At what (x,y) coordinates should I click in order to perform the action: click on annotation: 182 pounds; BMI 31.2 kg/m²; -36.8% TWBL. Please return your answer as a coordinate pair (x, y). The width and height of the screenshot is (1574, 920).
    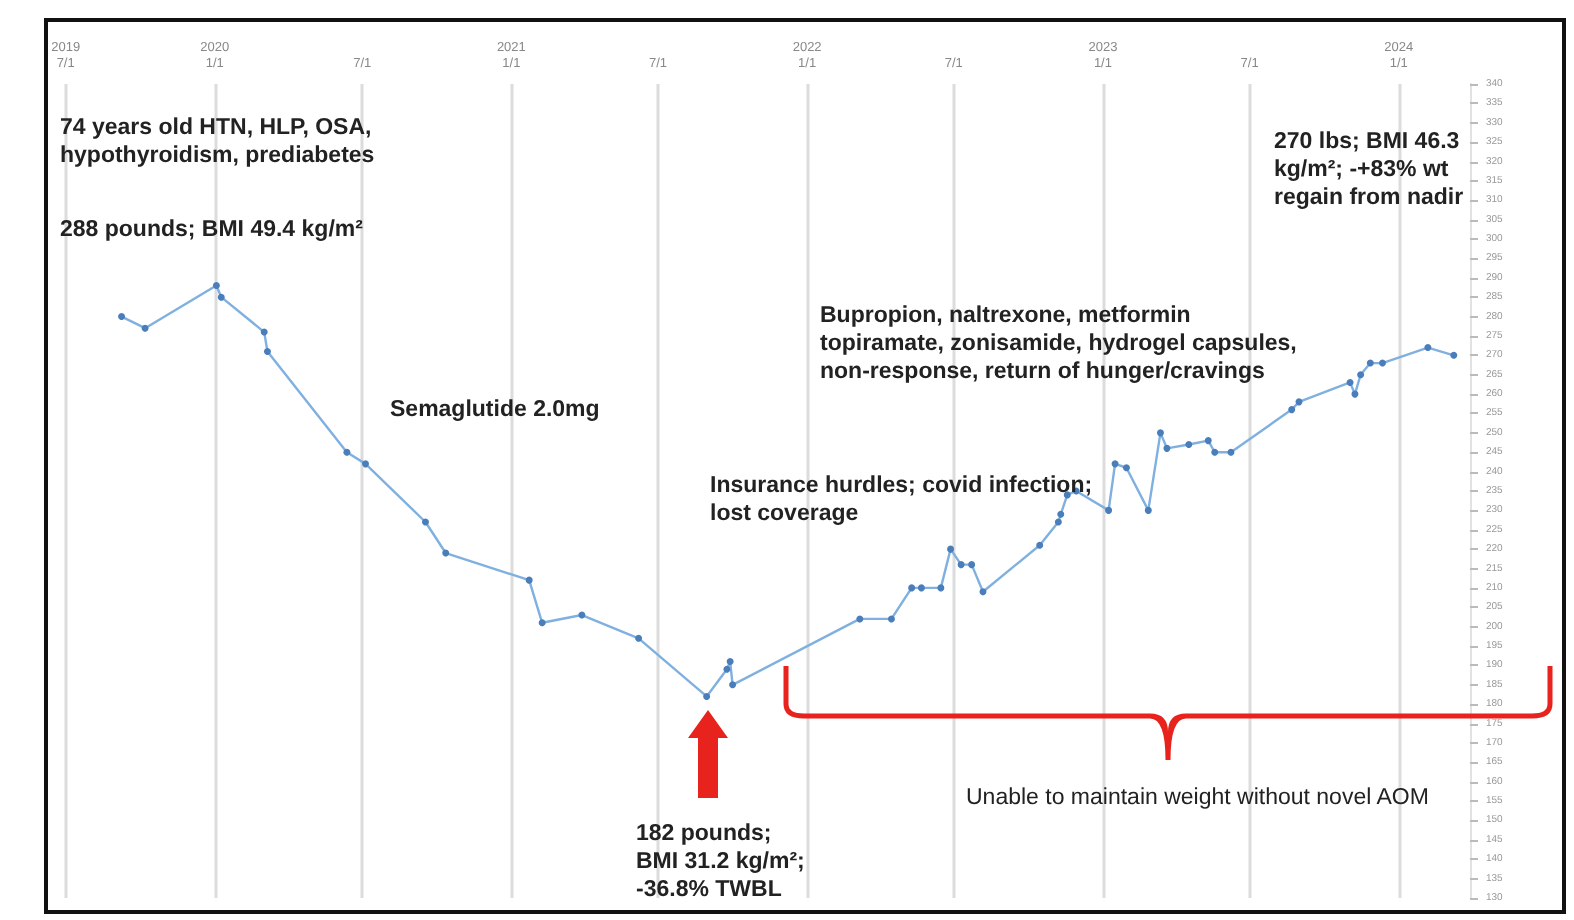
    Looking at the image, I should click on (721, 862).